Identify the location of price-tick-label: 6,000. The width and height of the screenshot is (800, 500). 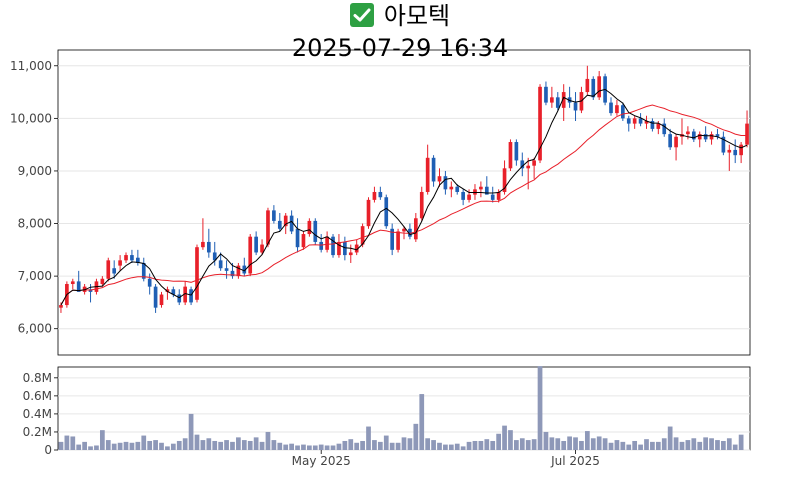
(35, 329).